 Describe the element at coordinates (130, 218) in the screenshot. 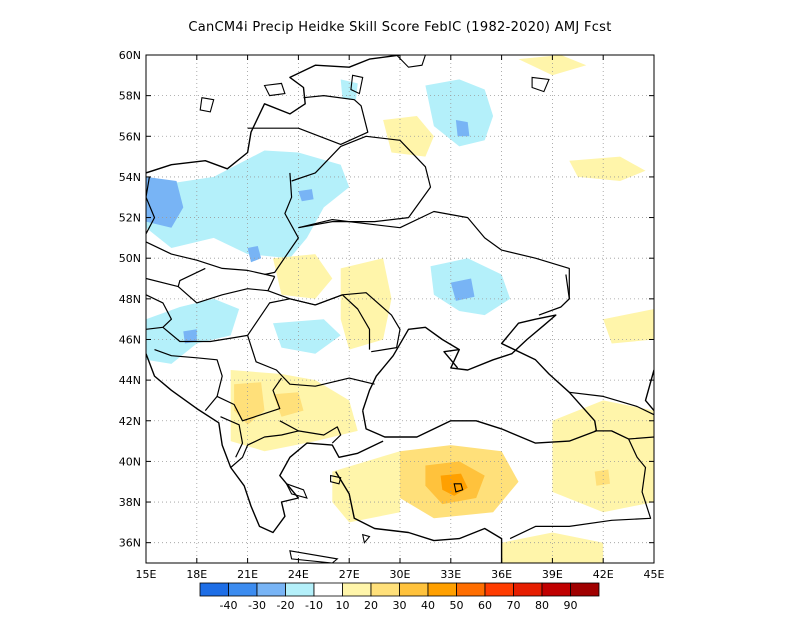

I see `tick-label-lat: 52N` at that location.